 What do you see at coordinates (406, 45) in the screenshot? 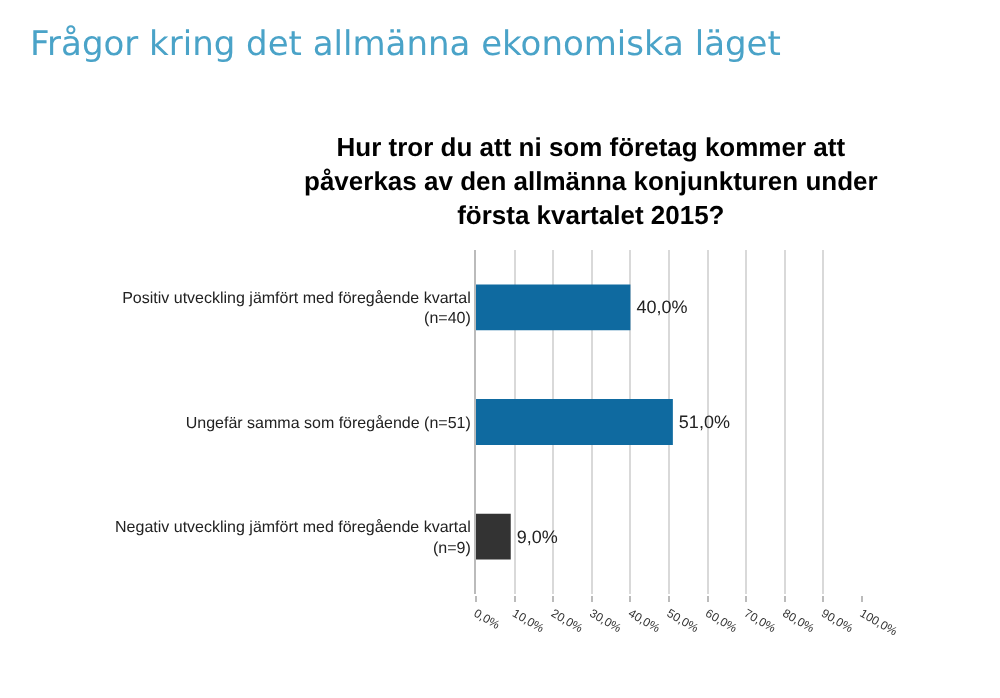
I see `chart-title: Frågor kring det allmänna ekonomiska läget` at bounding box center [406, 45].